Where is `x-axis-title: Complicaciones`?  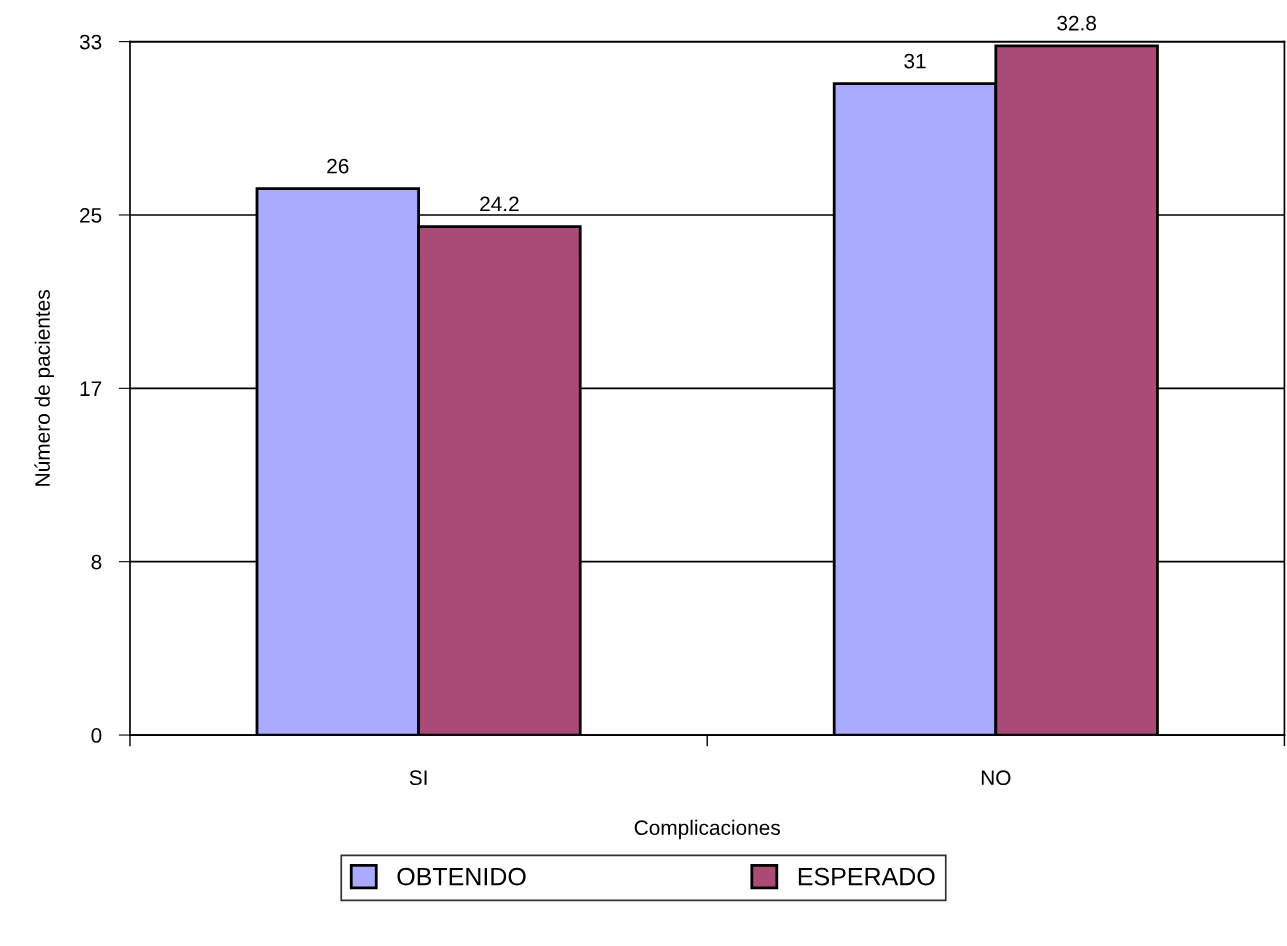
x-axis-title: Complicaciones is located at coordinates (707, 829).